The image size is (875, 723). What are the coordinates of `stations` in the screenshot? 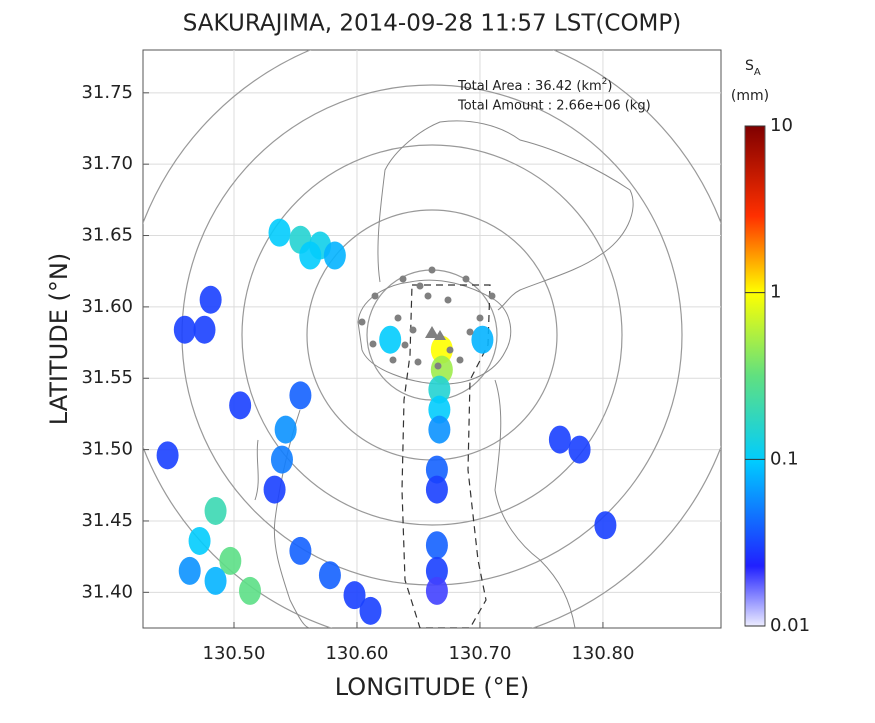 It's located at (427, 318).